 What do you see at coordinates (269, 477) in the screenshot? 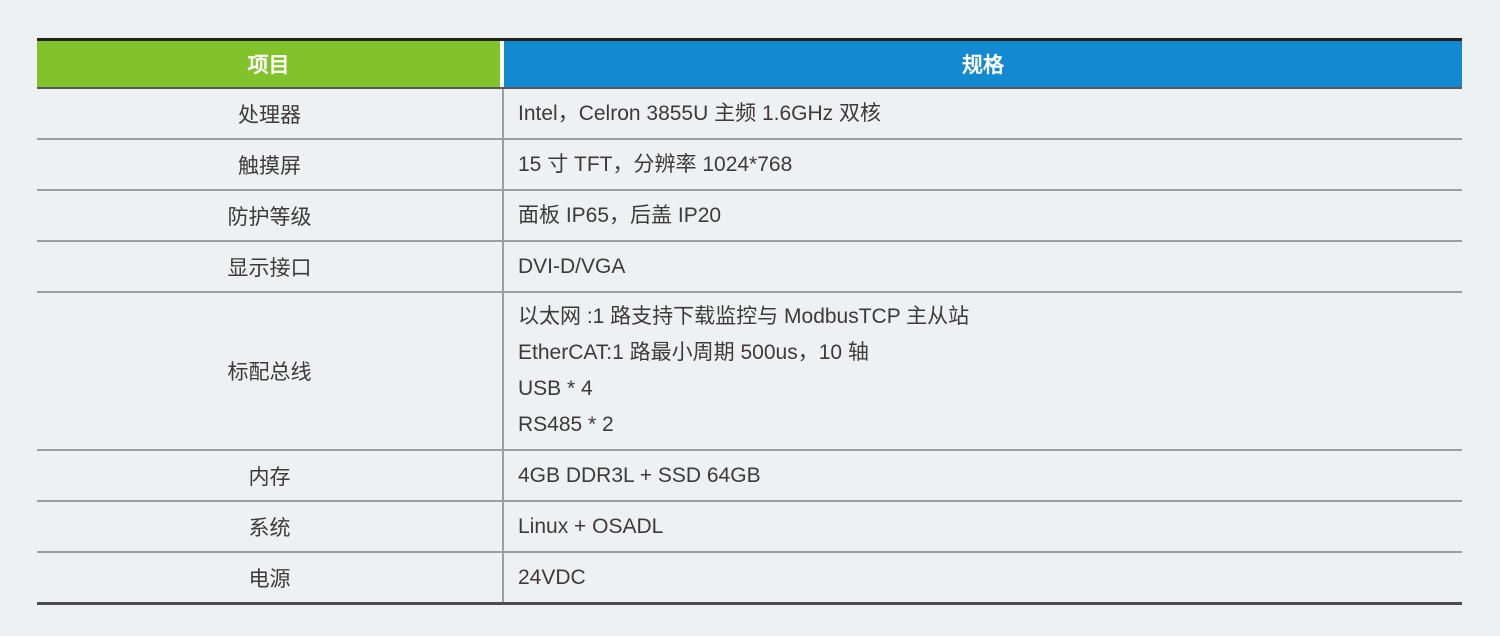
I see `item-cell: 内存` at bounding box center [269, 477].